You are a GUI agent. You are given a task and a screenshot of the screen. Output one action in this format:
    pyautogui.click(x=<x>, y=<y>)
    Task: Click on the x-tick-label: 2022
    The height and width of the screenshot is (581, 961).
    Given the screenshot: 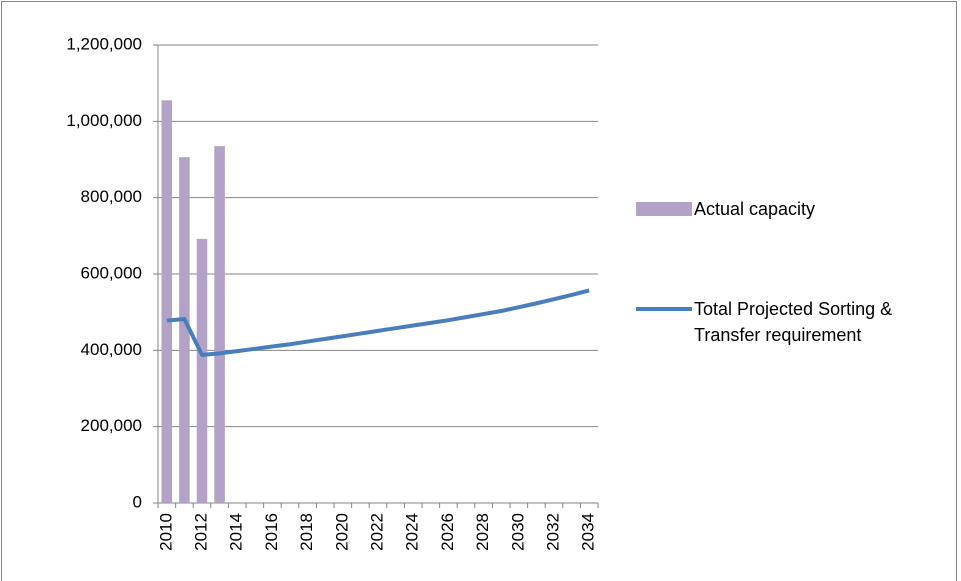 What is the action you would take?
    pyautogui.click(x=376, y=532)
    